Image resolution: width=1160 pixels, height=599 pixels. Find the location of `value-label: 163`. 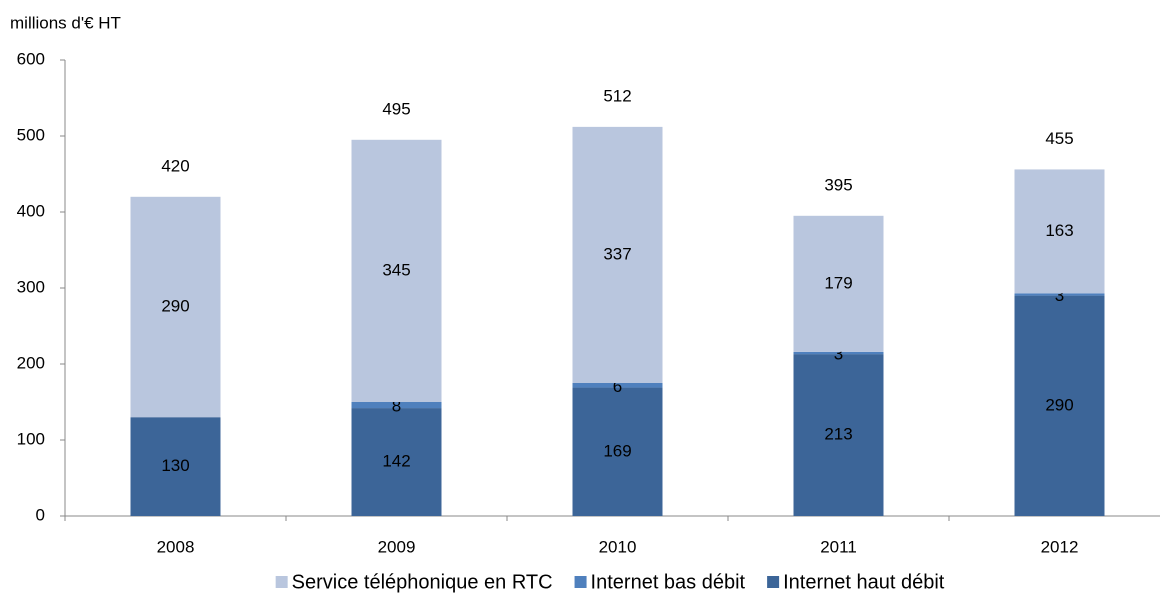

value-label: 163 is located at coordinates (1059, 230).